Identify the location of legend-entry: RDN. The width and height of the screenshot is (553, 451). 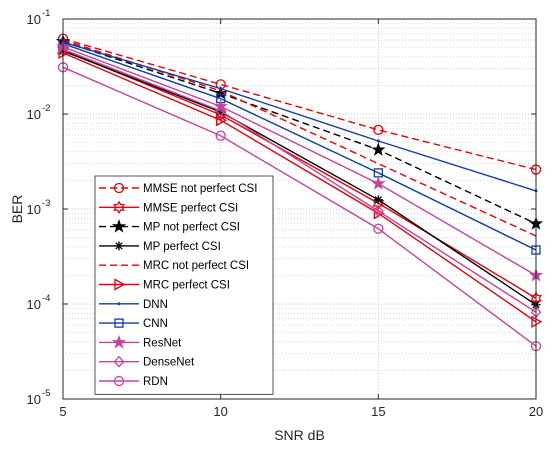
(133, 381).